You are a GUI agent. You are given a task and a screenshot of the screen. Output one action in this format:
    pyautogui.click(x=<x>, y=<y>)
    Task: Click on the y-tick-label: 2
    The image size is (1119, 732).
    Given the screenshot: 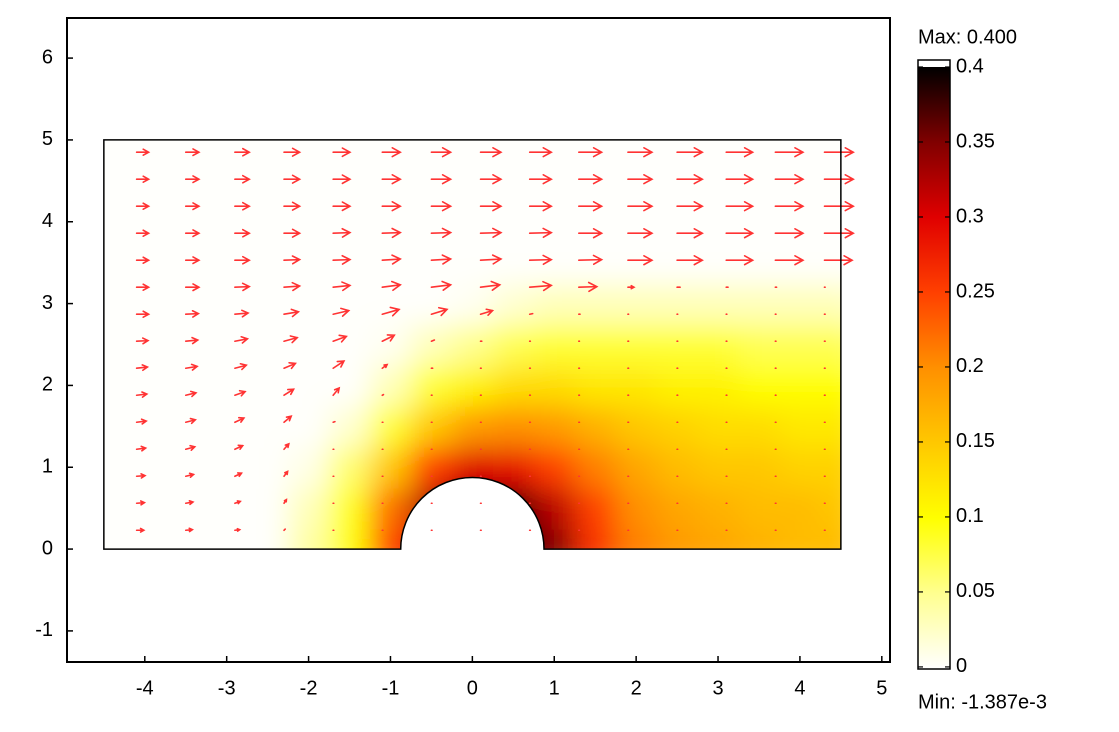 What is the action you would take?
    pyautogui.click(x=47, y=385)
    